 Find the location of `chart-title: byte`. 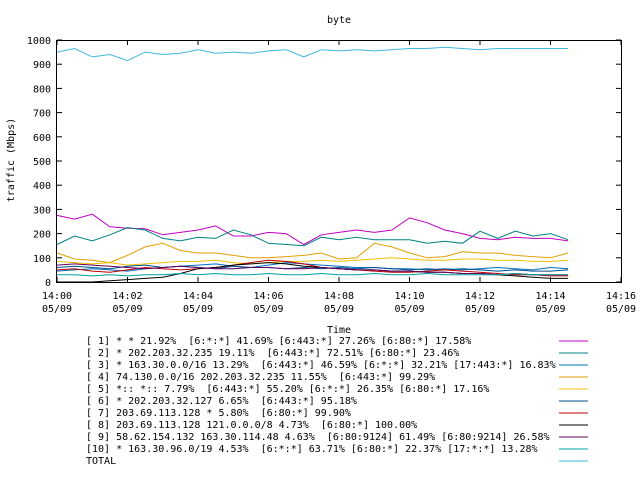

chart-title: byte is located at coordinates (339, 20).